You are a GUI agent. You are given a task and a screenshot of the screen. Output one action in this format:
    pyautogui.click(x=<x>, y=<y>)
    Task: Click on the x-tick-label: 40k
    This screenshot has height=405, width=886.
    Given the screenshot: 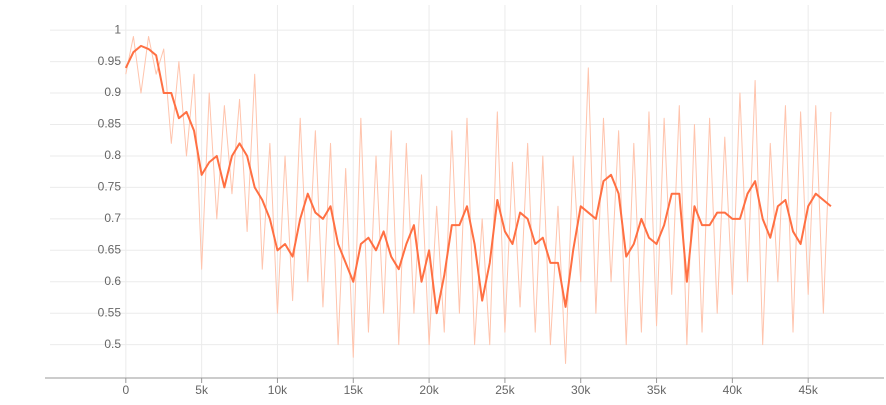 What is the action you would take?
    pyautogui.click(x=733, y=390)
    